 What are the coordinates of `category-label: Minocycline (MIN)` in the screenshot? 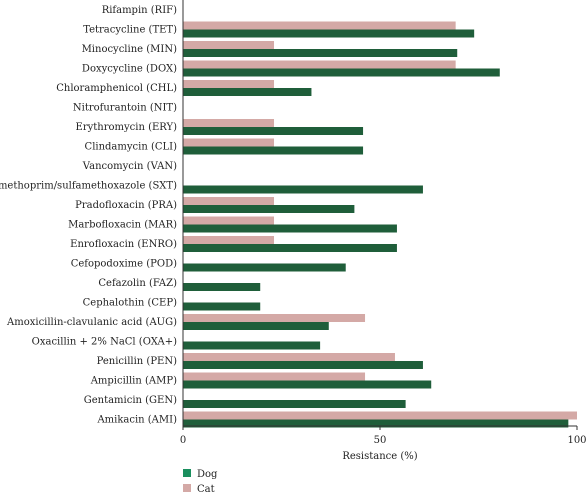 It's located at (130, 49).